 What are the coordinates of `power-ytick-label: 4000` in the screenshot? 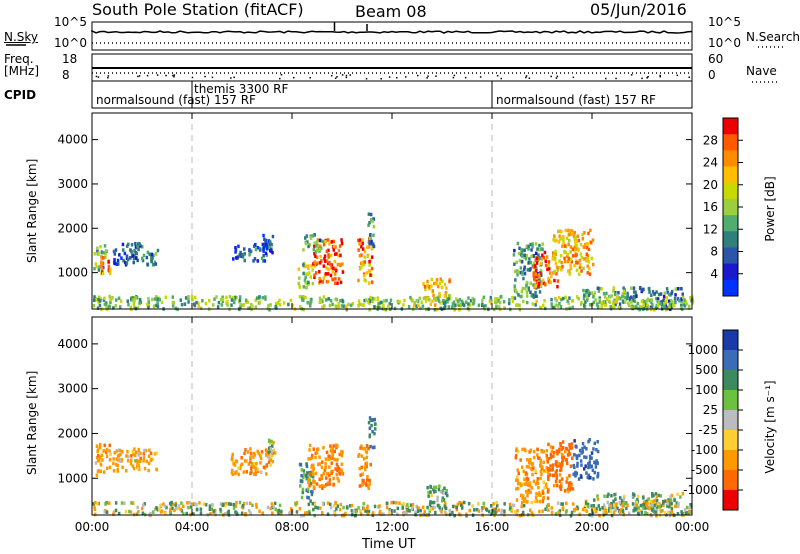 It's located at (72, 140).